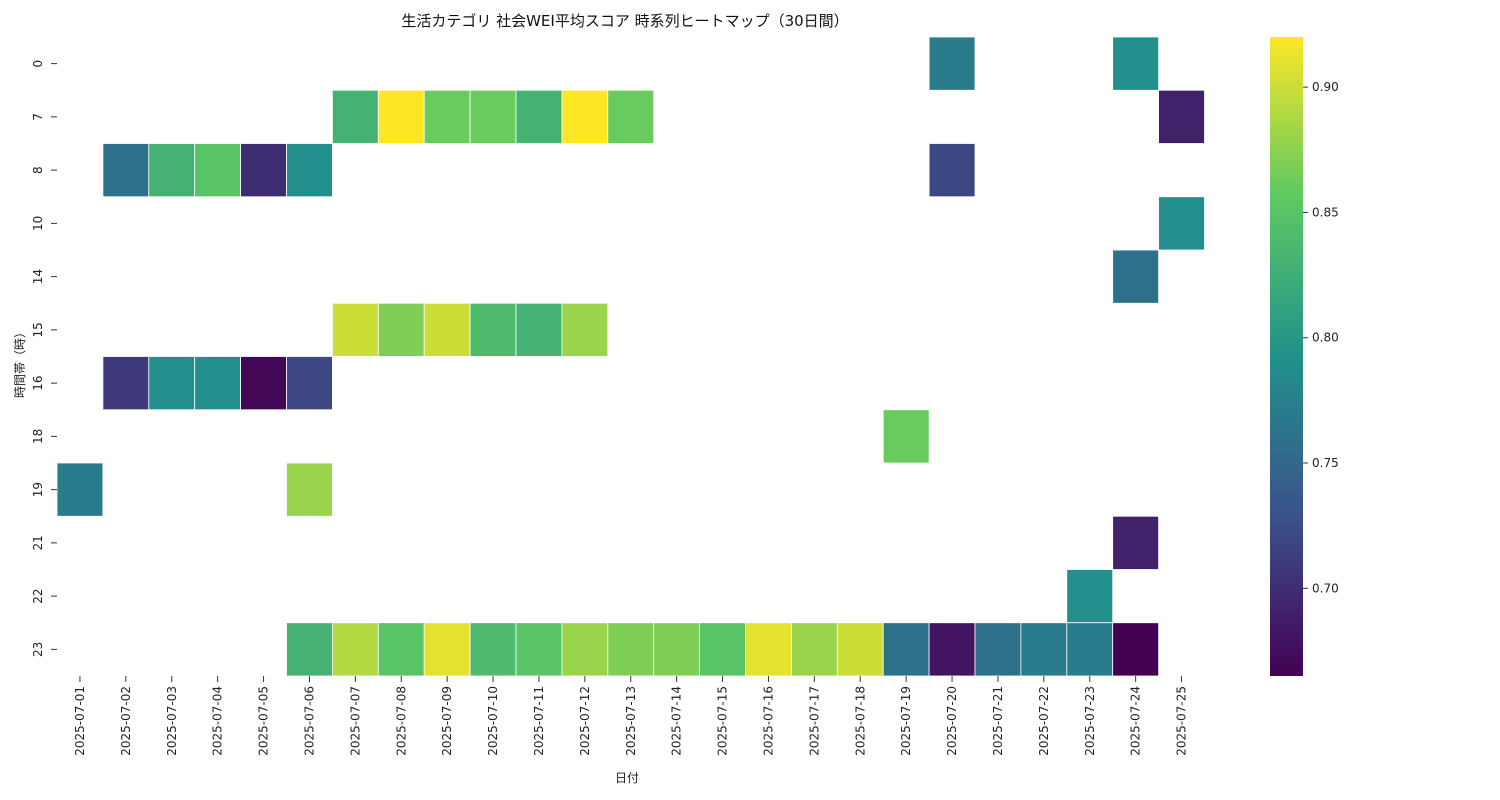 The image size is (1500, 800). What do you see at coordinates (355, 721) in the screenshot?
I see `x-tick-label: 2025-07-07` at bounding box center [355, 721].